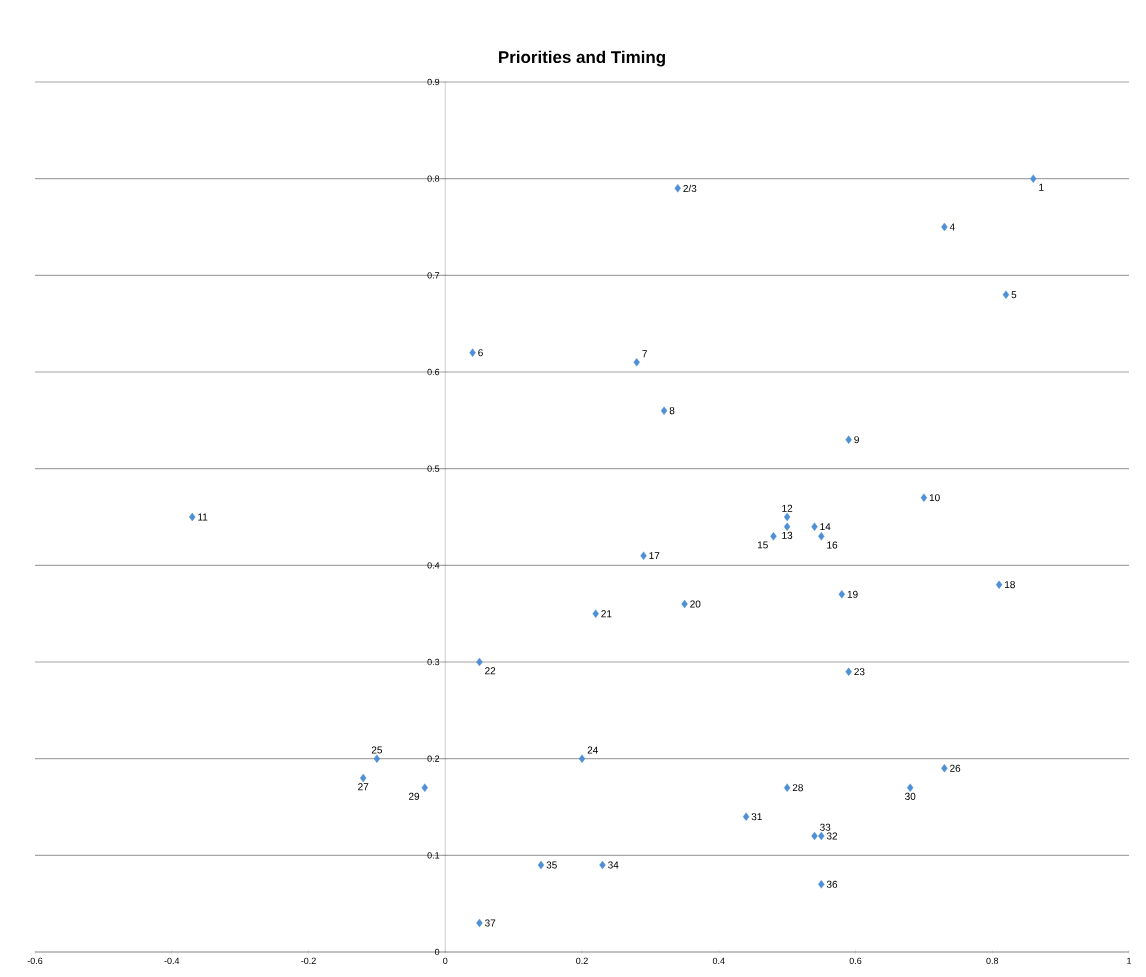  I want to click on annotation: 10, so click(934, 498).